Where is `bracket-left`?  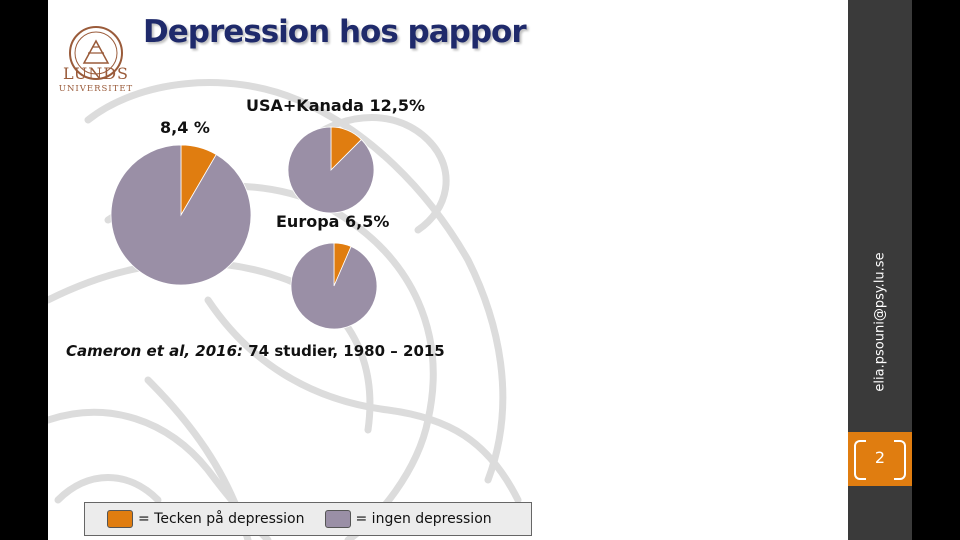
bracket-left is located at coordinates (860, 460).